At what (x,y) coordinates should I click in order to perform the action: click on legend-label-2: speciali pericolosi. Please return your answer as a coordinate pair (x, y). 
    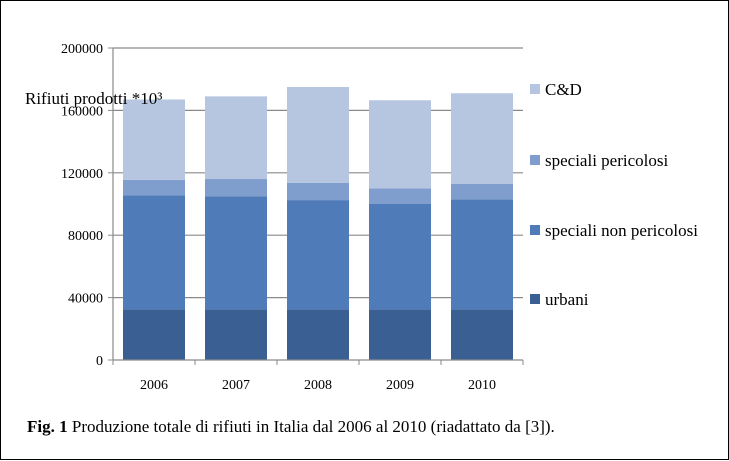
    Looking at the image, I should click on (606, 160).